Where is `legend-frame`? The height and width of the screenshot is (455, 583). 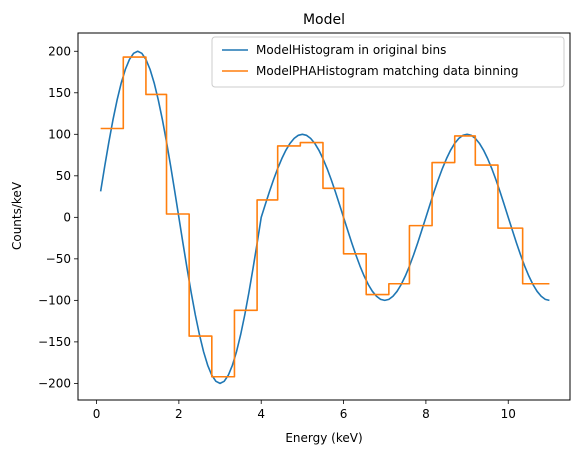
legend-frame is located at coordinates (388, 62).